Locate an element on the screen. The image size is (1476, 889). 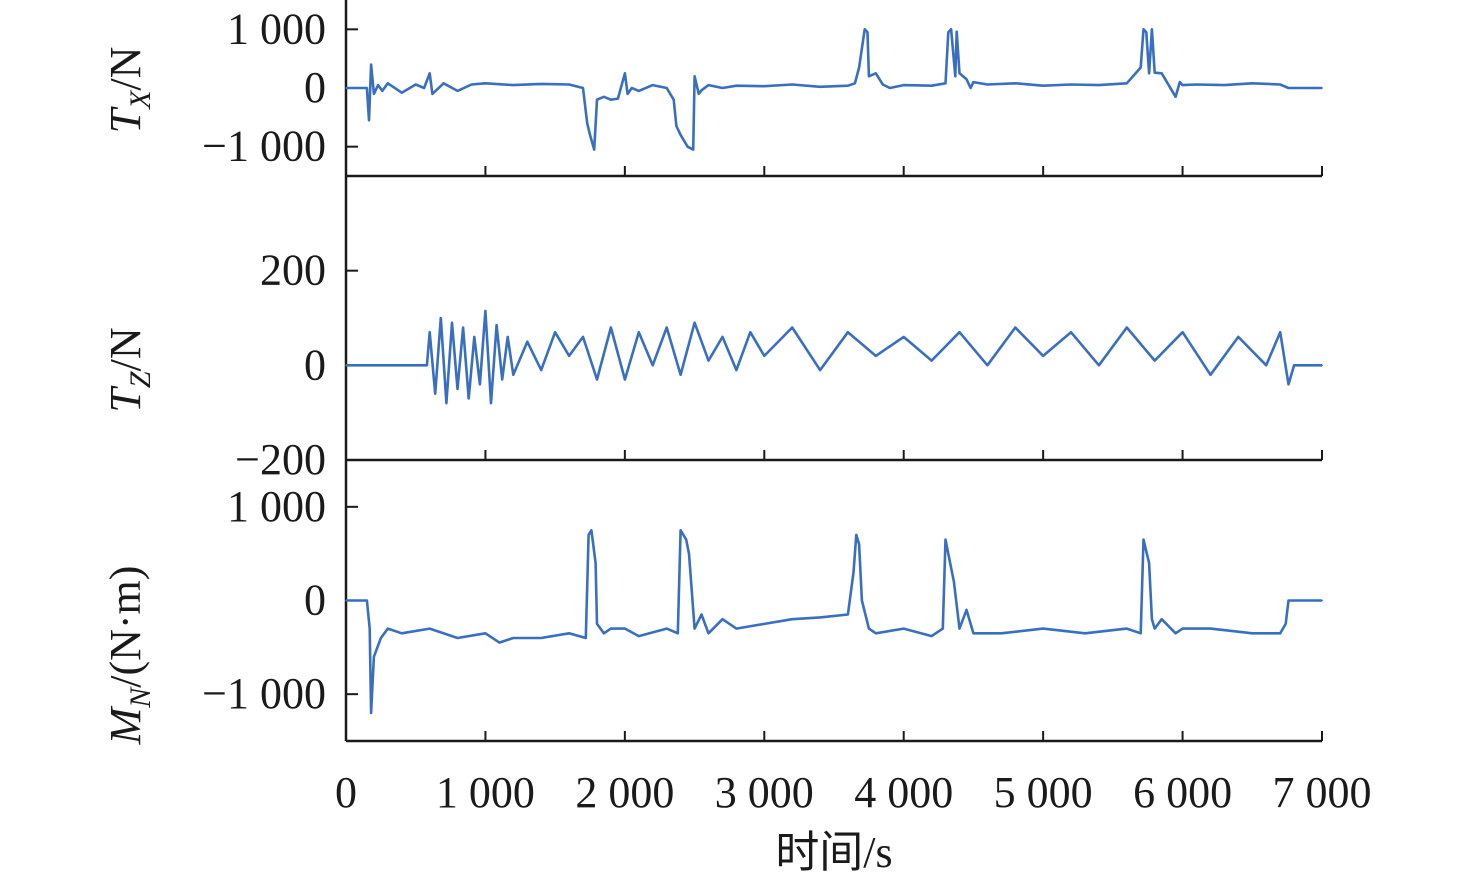
x-tick-label: 1 000 is located at coordinates (485, 792).